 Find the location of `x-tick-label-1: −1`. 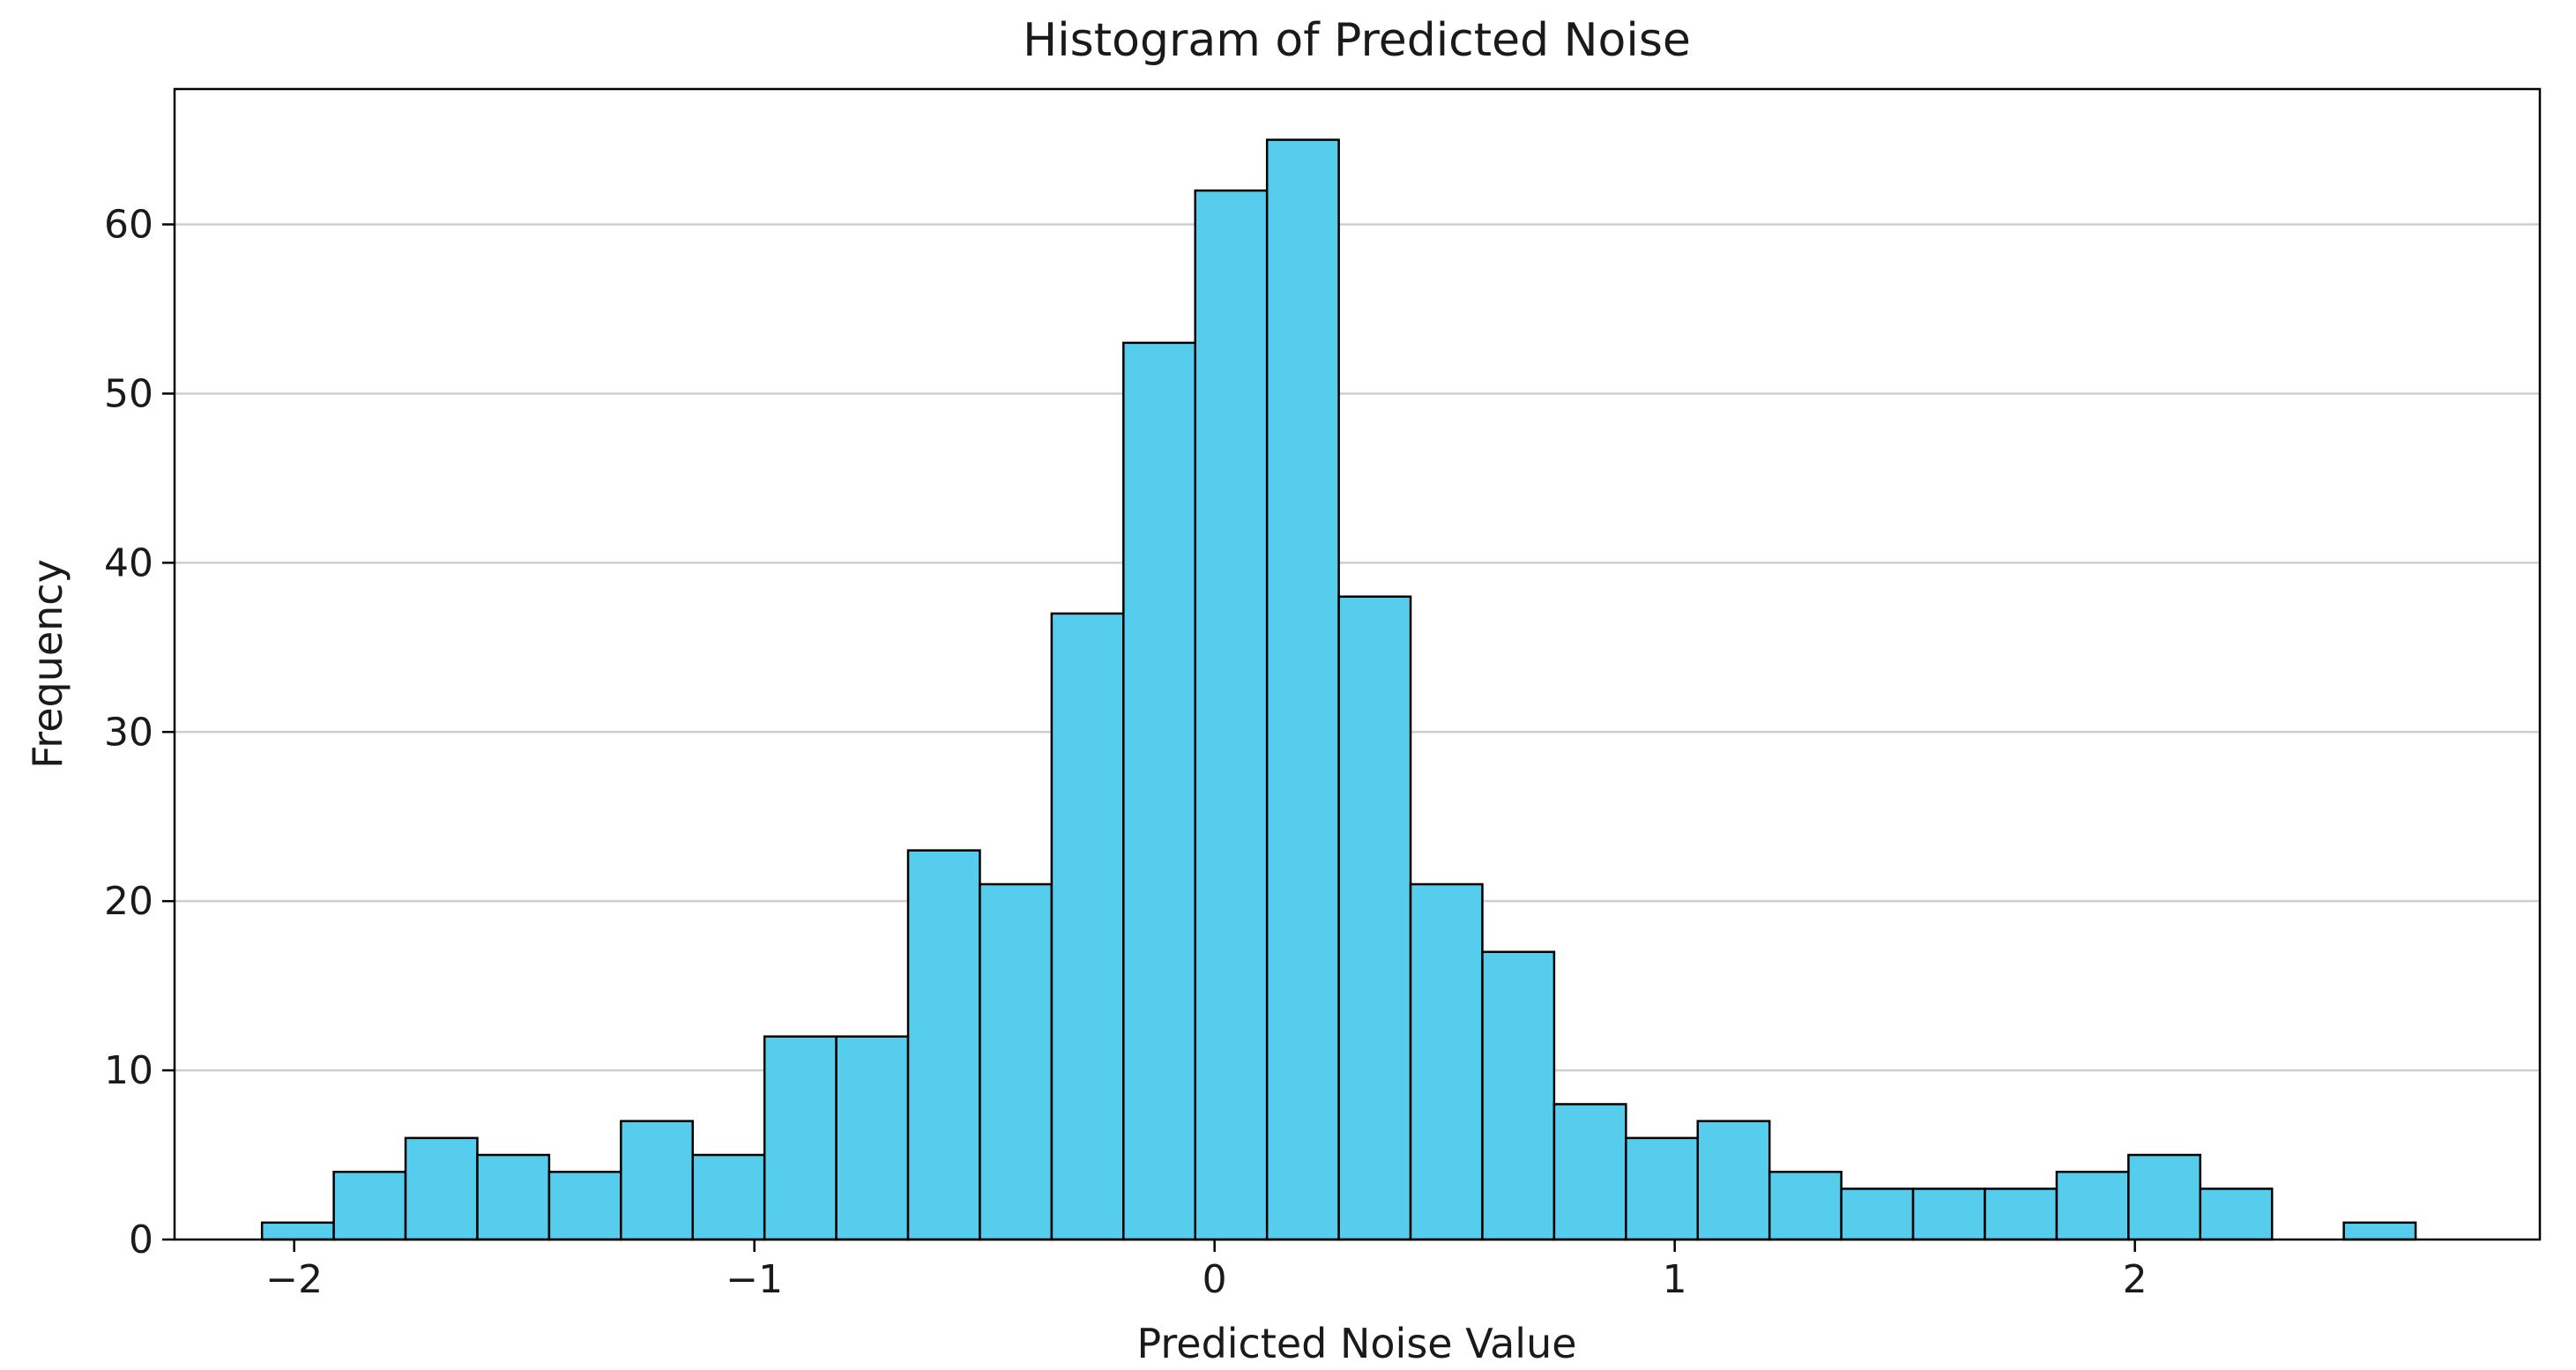

x-tick-label-1: −1 is located at coordinates (755, 1279).